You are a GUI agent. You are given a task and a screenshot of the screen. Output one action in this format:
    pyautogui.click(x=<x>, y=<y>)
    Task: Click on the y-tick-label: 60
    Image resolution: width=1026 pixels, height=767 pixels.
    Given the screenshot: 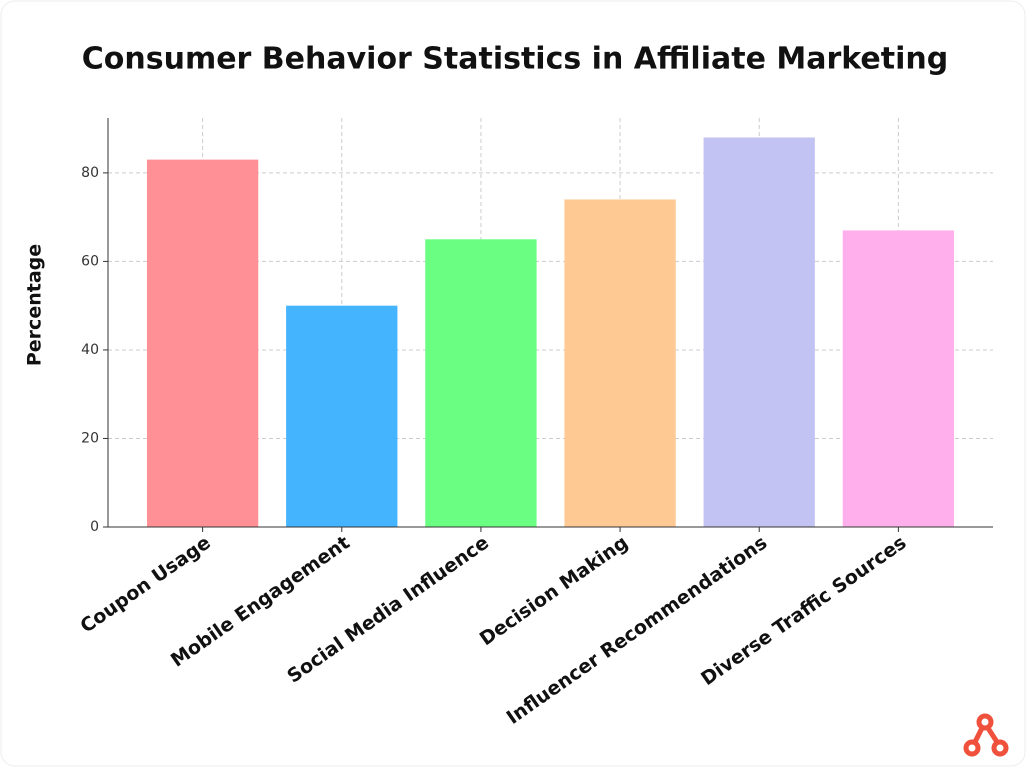 What is the action you would take?
    pyautogui.click(x=90, y=261)
    